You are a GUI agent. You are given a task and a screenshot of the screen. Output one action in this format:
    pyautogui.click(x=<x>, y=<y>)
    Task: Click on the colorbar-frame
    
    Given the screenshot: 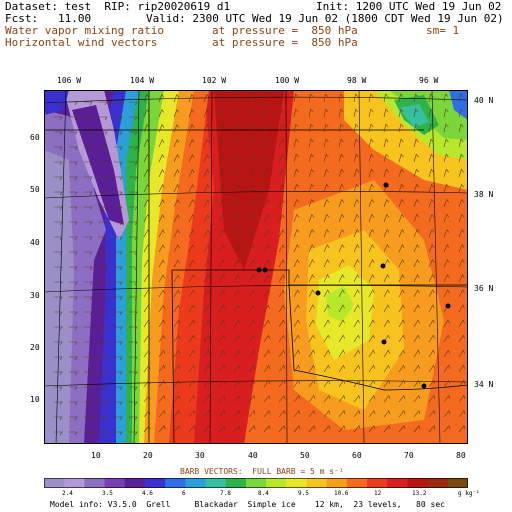 What is the action you would take?
    pyautogui.click(x=256, y=483)
    